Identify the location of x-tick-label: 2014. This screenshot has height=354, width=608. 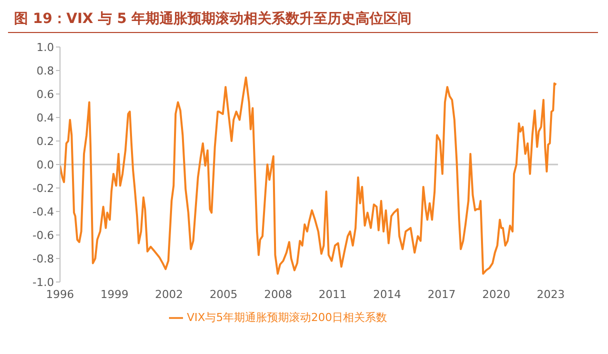
(387, 294).